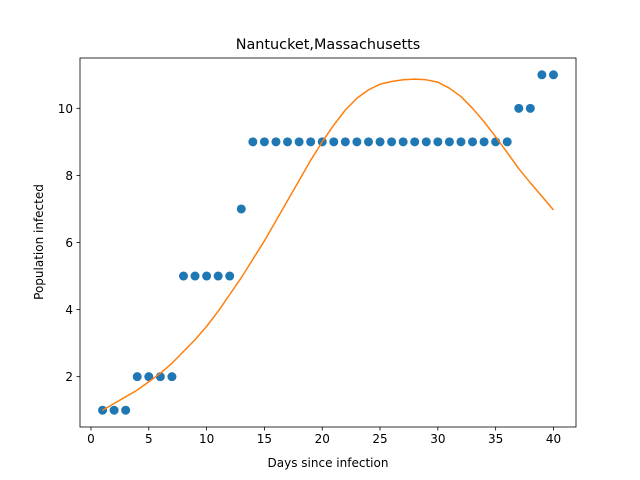 The image size is (640, 480). Describe the element at coordinates (69, 310) in the screenshot. I see `y-tick-label: 4` at that location.